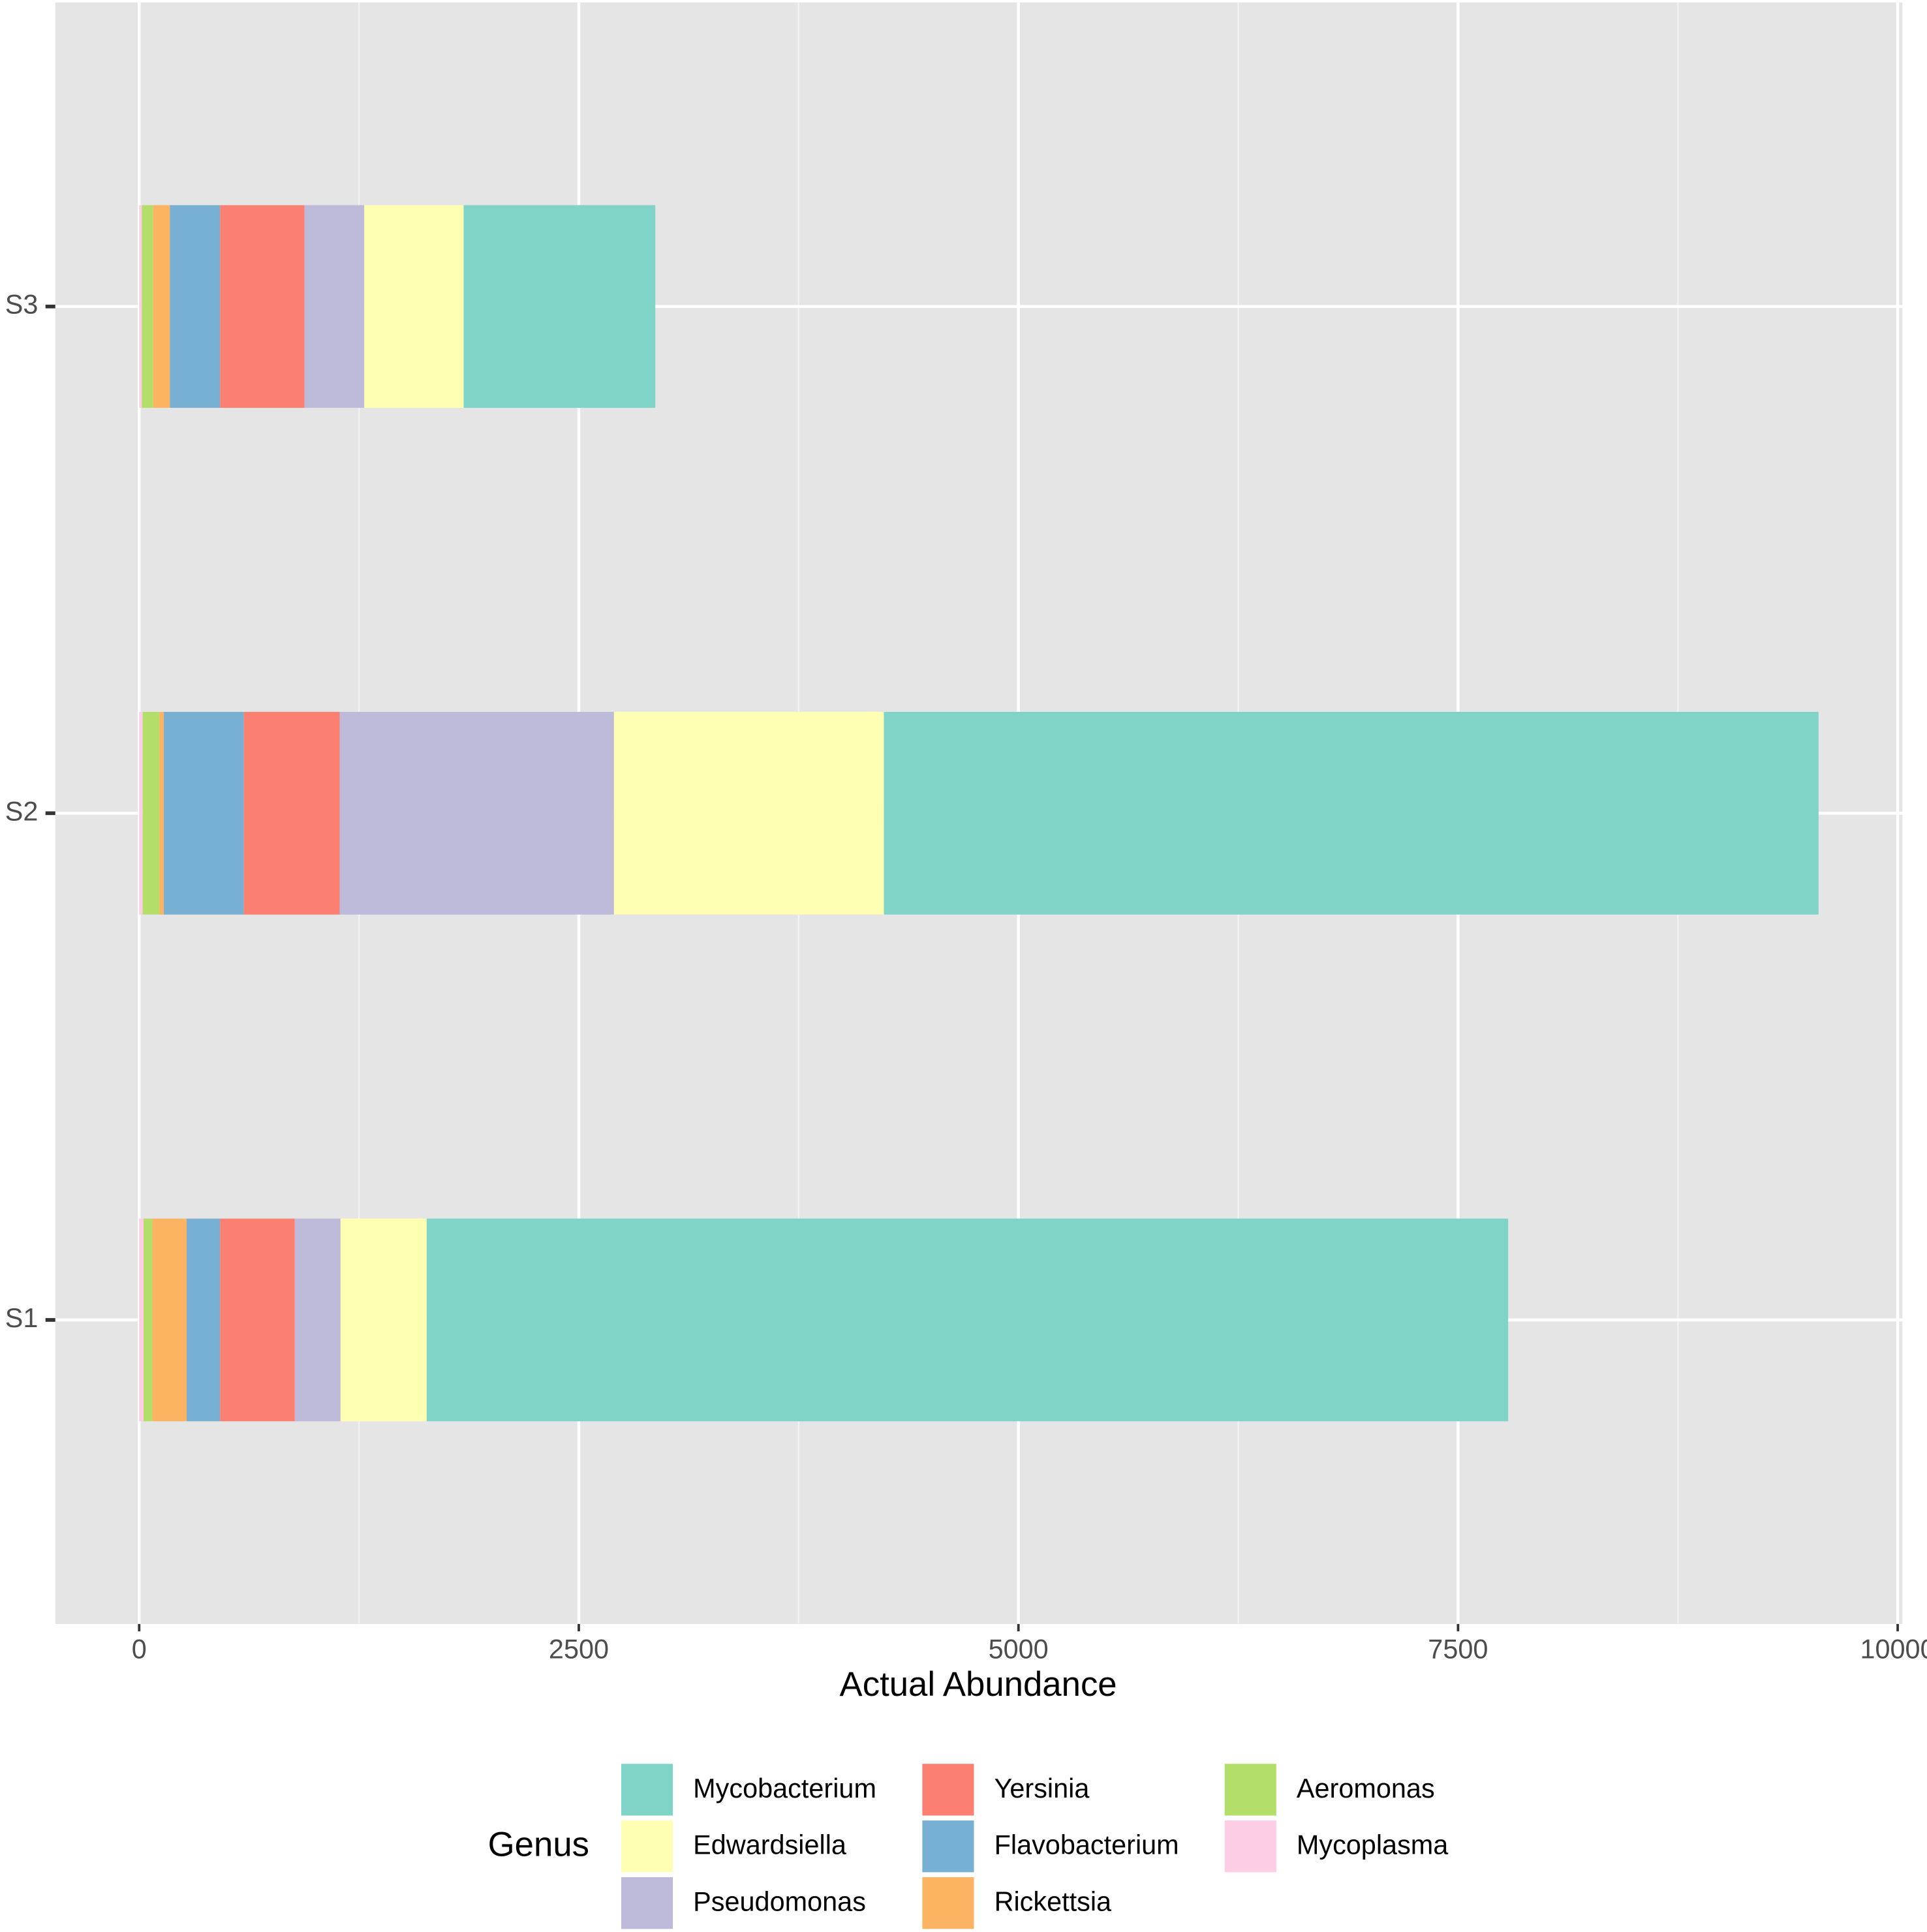  What do you see at coordinates (1373, 1845) in the screenshot?
I see `legend-label: Mycoplasma` at bounding box center [1373, 1845].